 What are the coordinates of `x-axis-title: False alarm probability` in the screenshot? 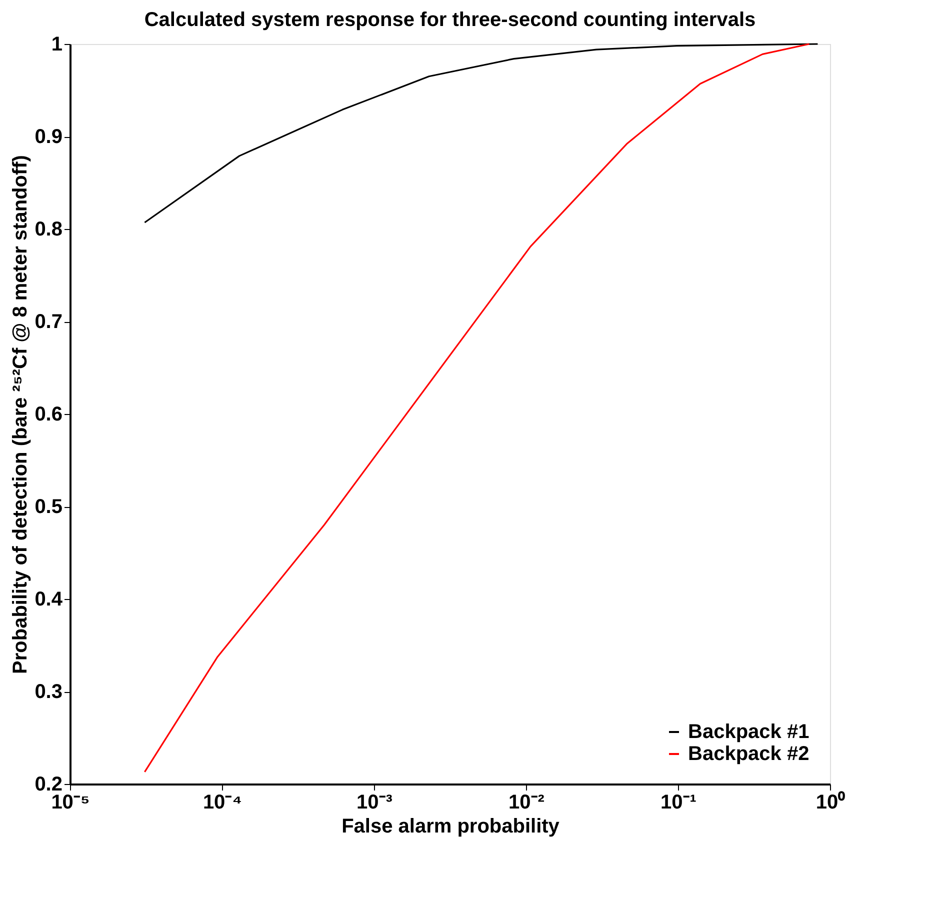 It's located at (451, 827).